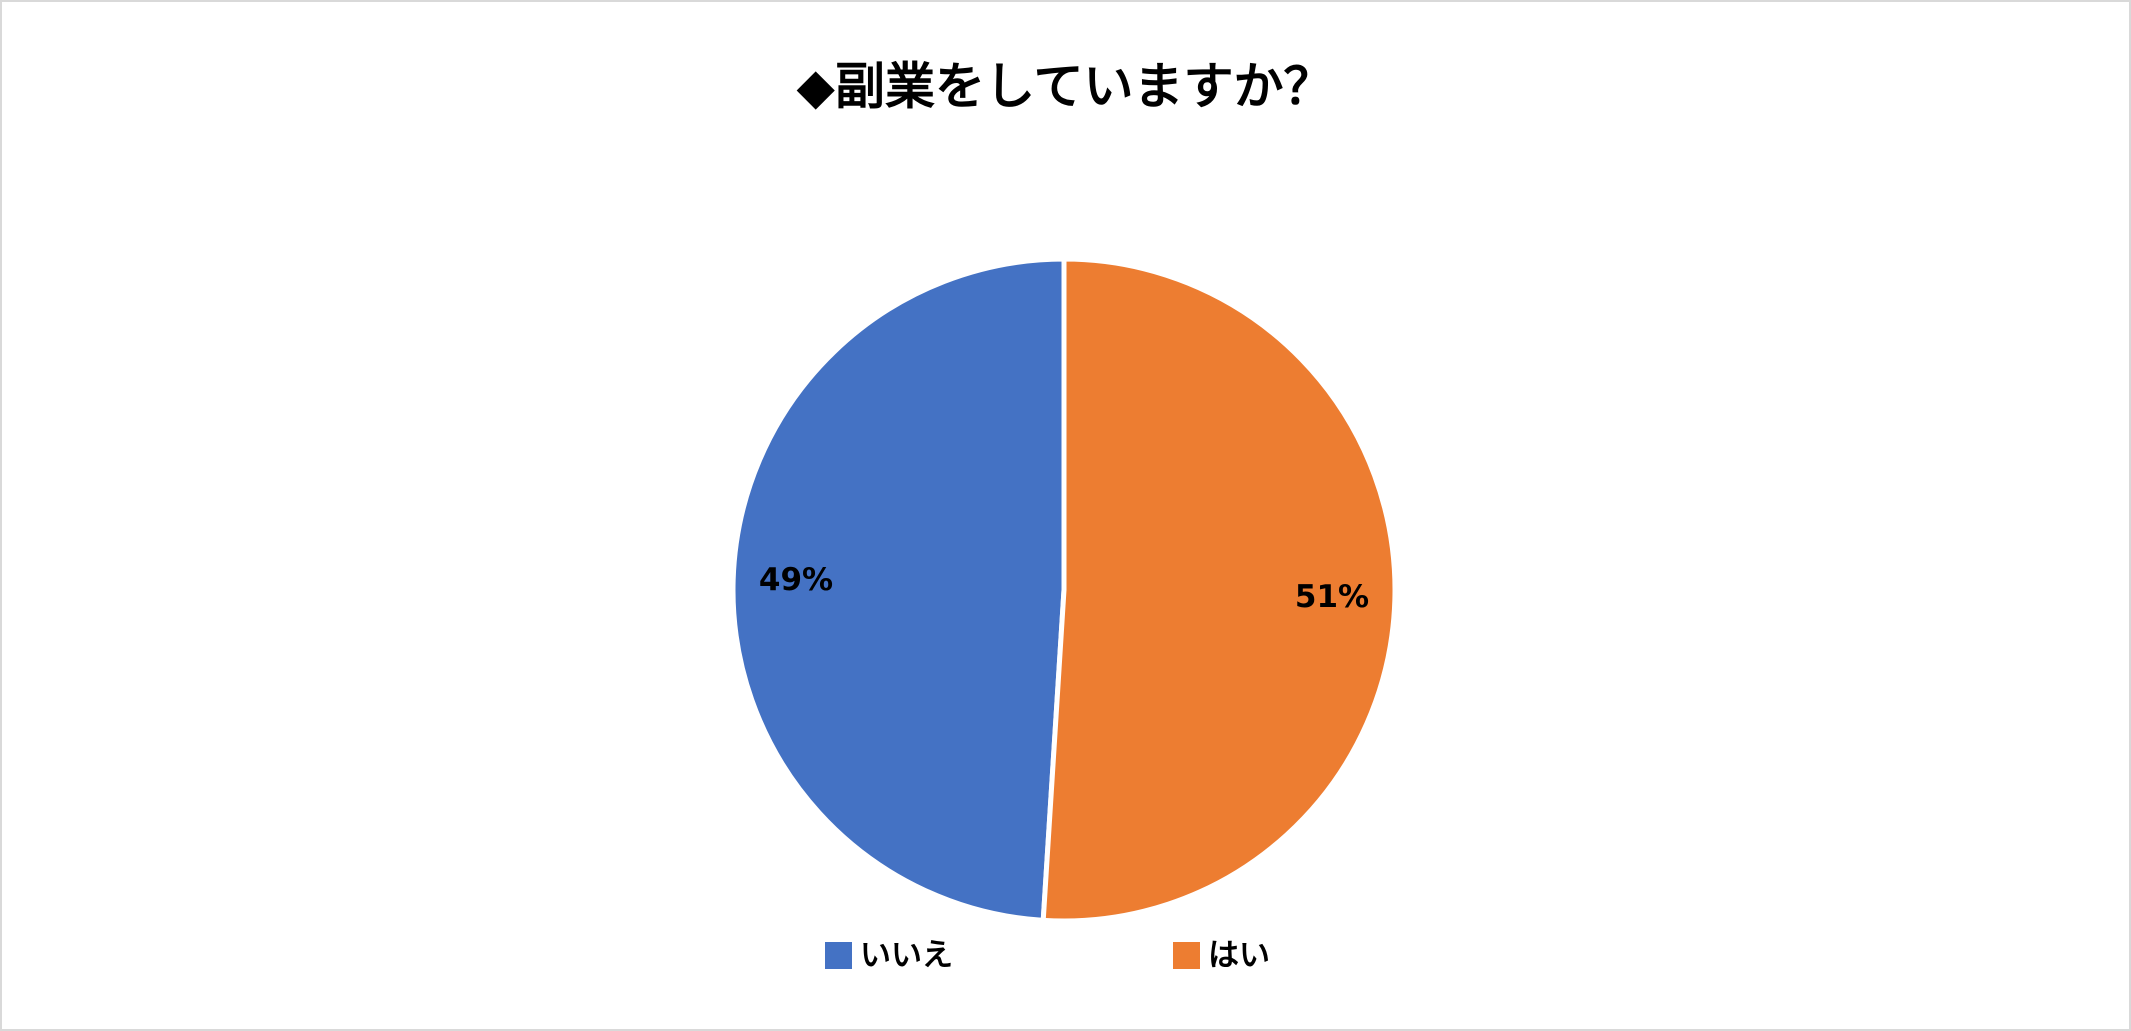  I want to click on chart-title: ◆副業をしていますか？, so click(1065, 87).